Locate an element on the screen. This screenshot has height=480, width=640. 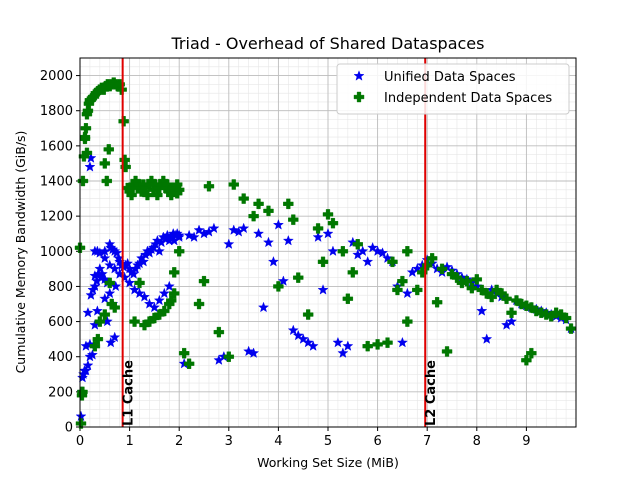
y-tick-label: 1400 is located at coordinates (56, 182).